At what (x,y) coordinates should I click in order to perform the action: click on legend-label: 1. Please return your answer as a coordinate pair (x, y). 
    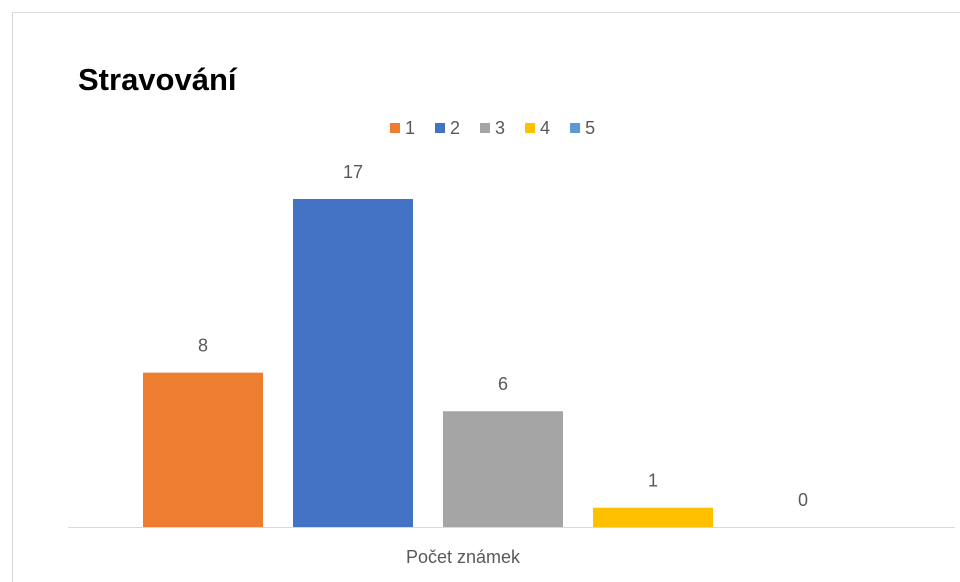
    Looking at the image, I should click on (410, 128).